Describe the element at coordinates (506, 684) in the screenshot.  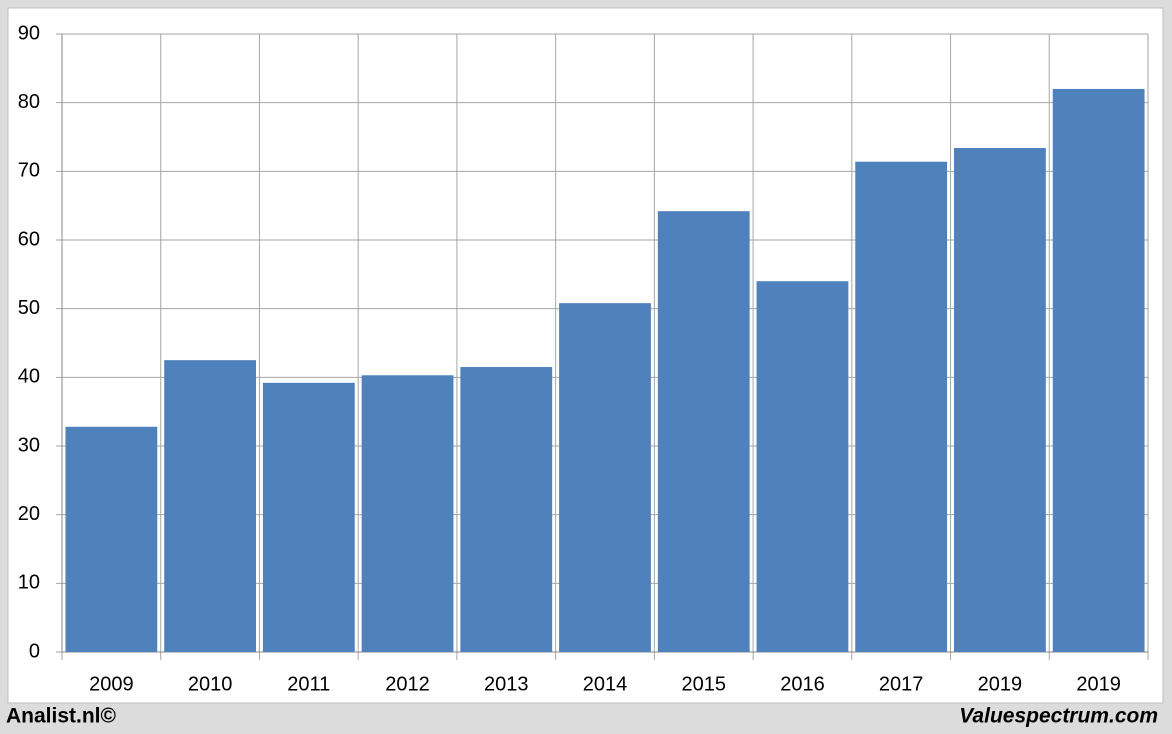
I see `x-tick-label: 2013` at that location.